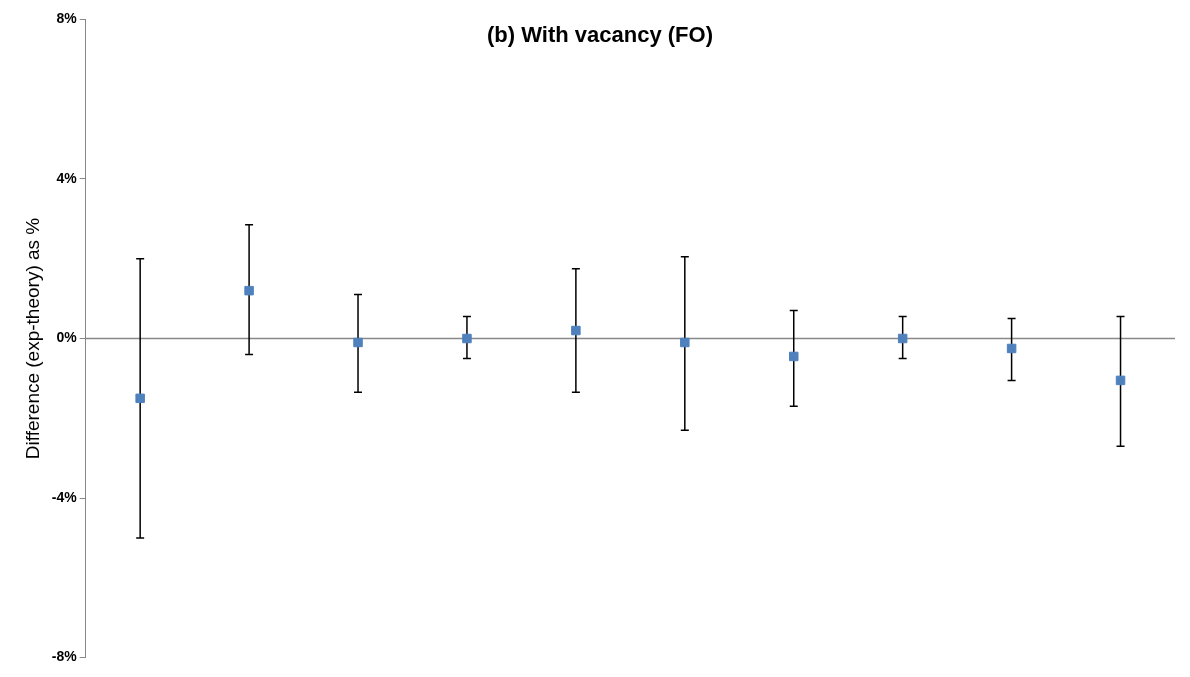 The height and width of the screenshot is (677, 1190). I want to click on chart-title: (b) With vacancy (FO), so click(600, 35).